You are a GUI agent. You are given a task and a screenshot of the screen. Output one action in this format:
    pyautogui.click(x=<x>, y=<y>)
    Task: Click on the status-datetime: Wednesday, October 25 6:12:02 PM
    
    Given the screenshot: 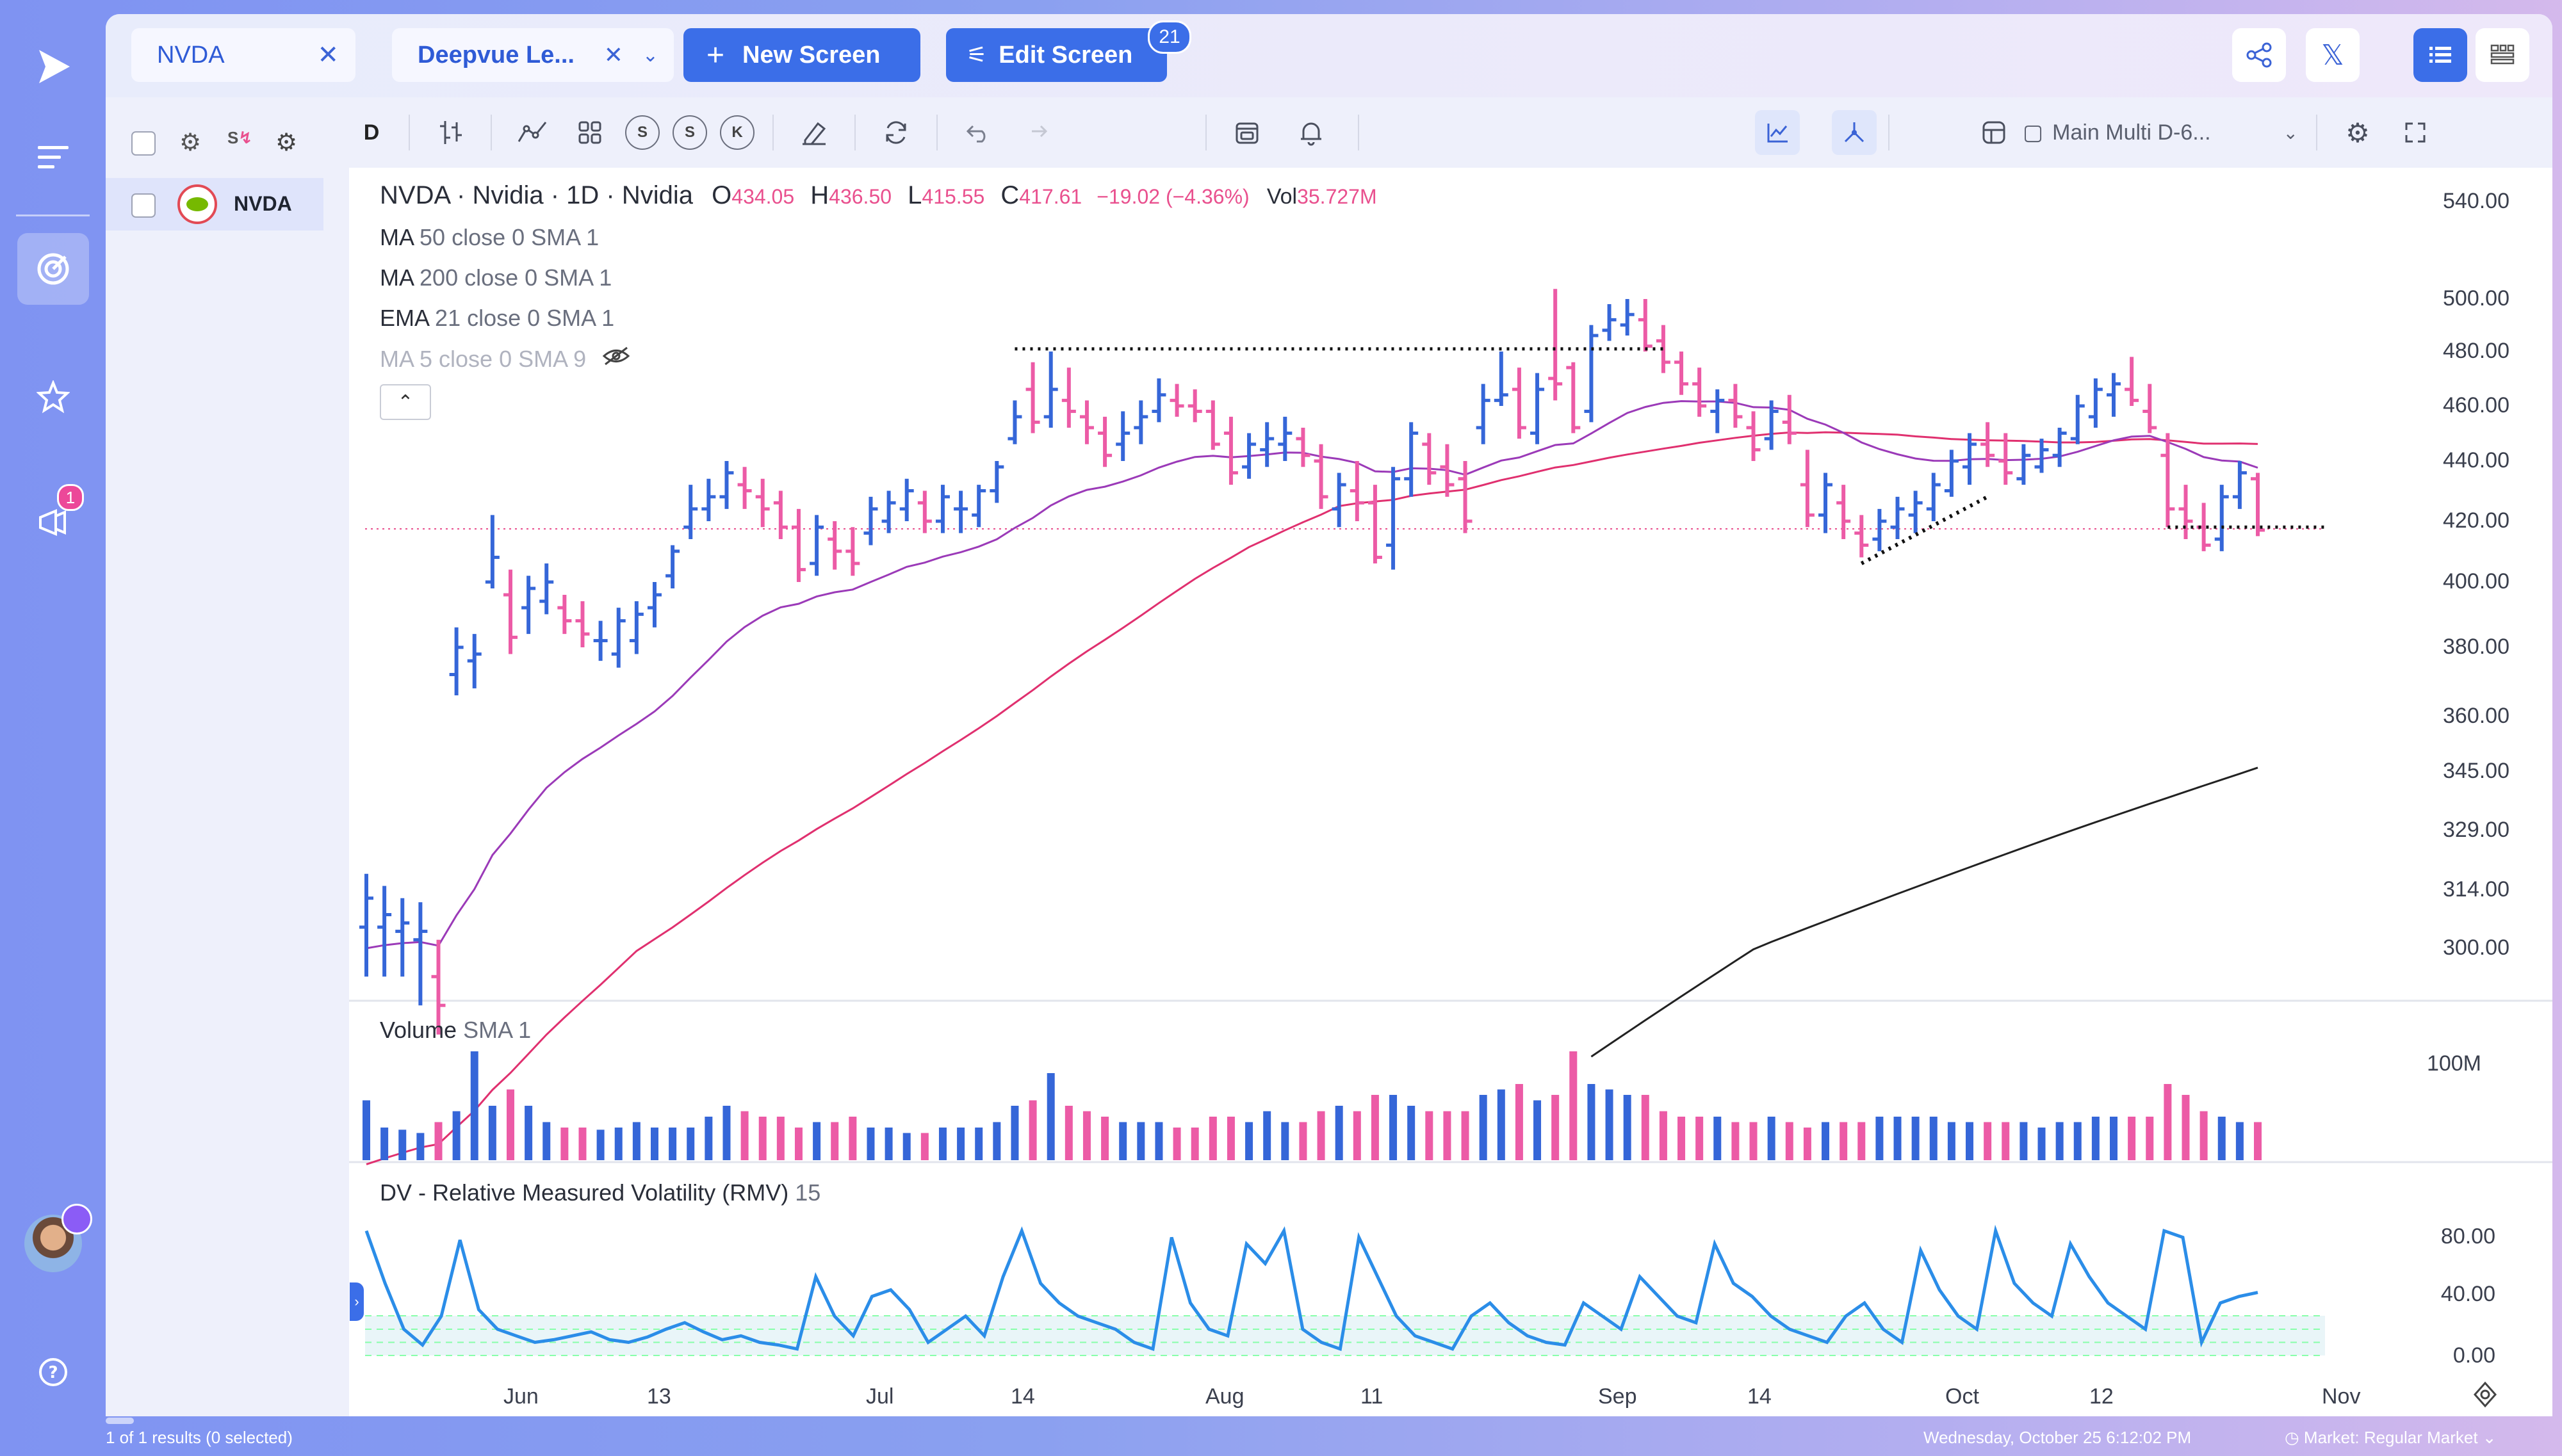 What is the action you would take?
    pyautogui.click(x=2057, y=1437)
    